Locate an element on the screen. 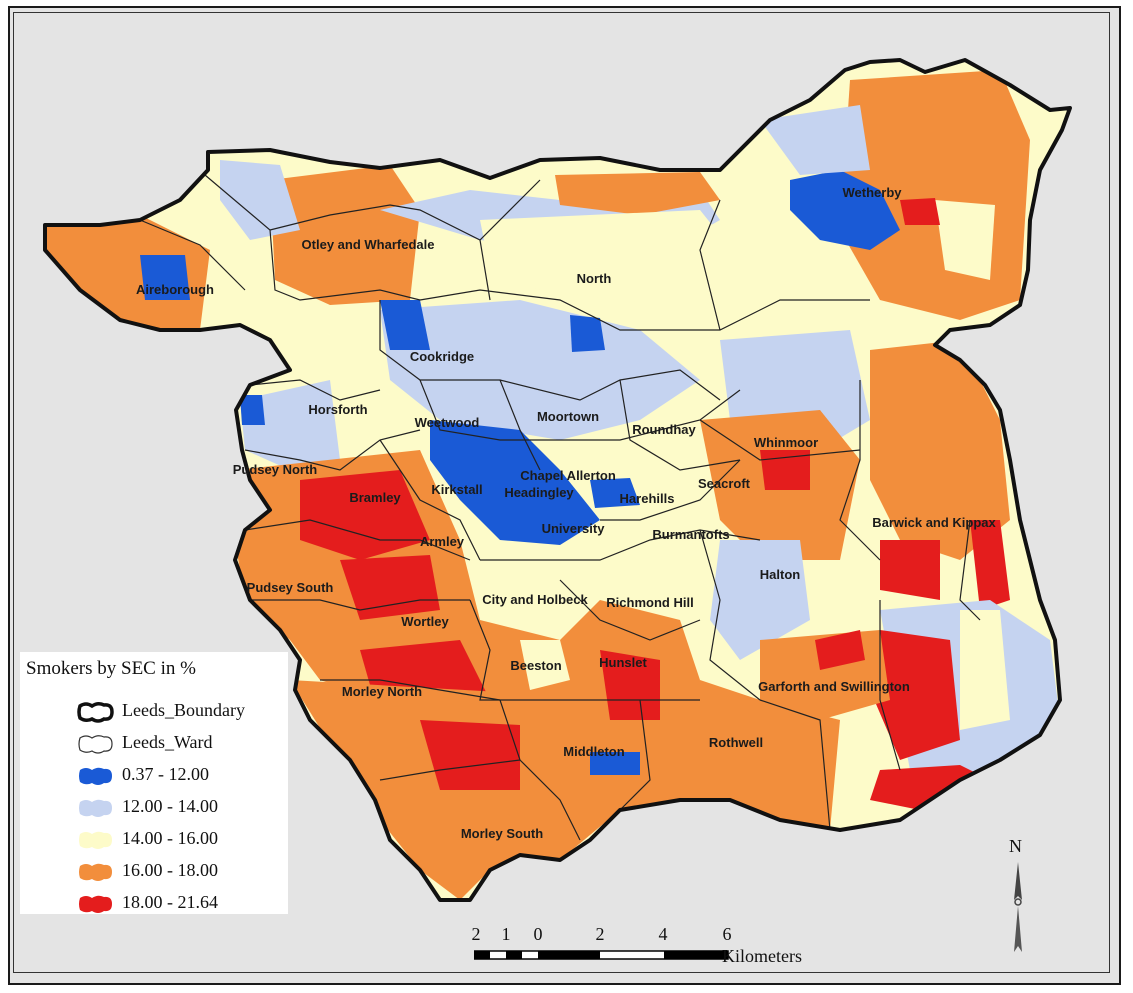  ward-label: Richmond Hill is located at coordinates (649, 602).